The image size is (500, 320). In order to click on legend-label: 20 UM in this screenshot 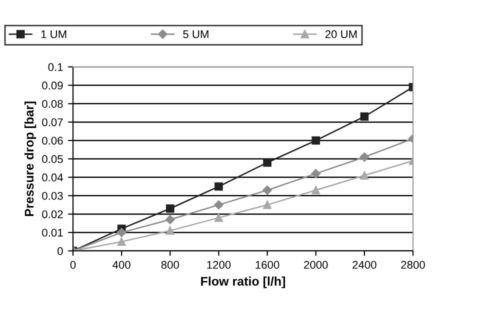, I will do `click(341, 34)`.